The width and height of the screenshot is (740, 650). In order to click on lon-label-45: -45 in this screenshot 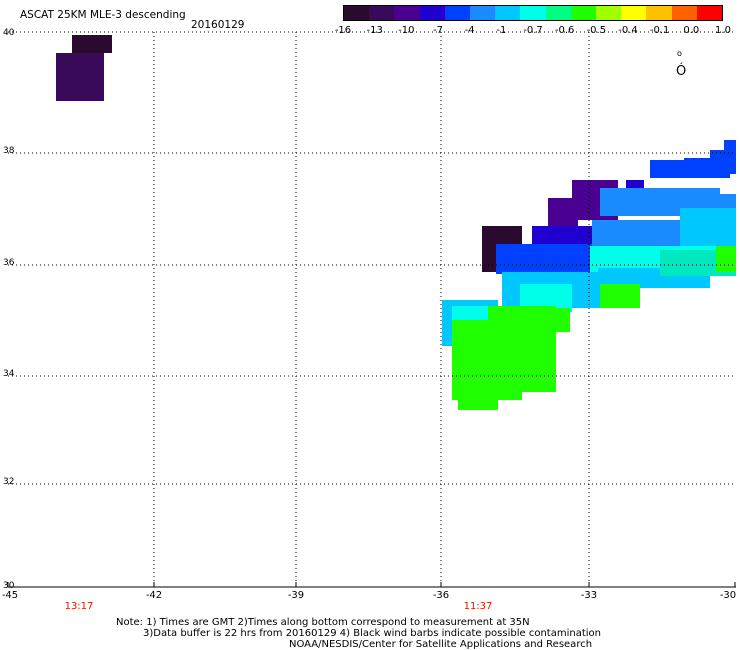, I will do `click(10, 595)`.